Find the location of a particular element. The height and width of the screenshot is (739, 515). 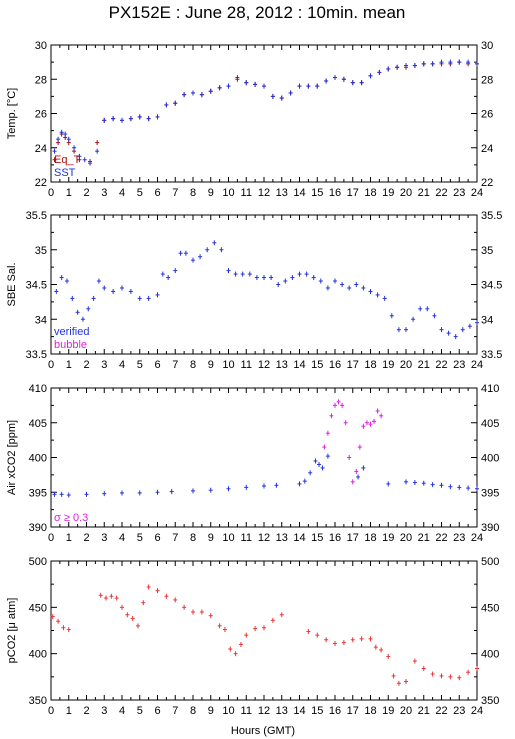

x-tick-label: 17 is located at coordinates (353, 538).